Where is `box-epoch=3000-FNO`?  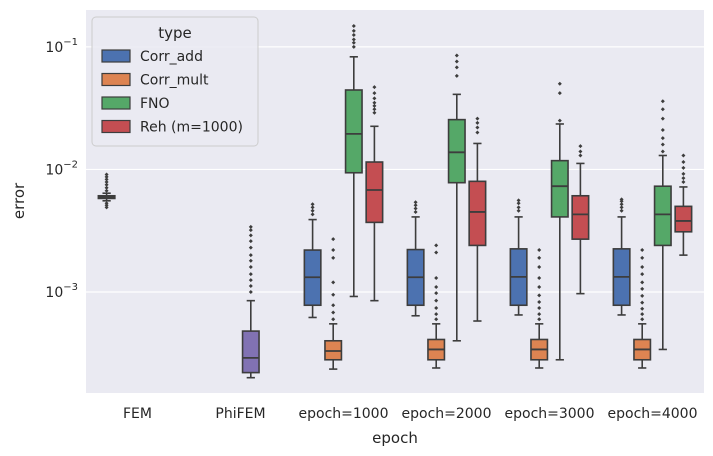
box-epoch=3000-FNO is located at coordinates (559, 221).